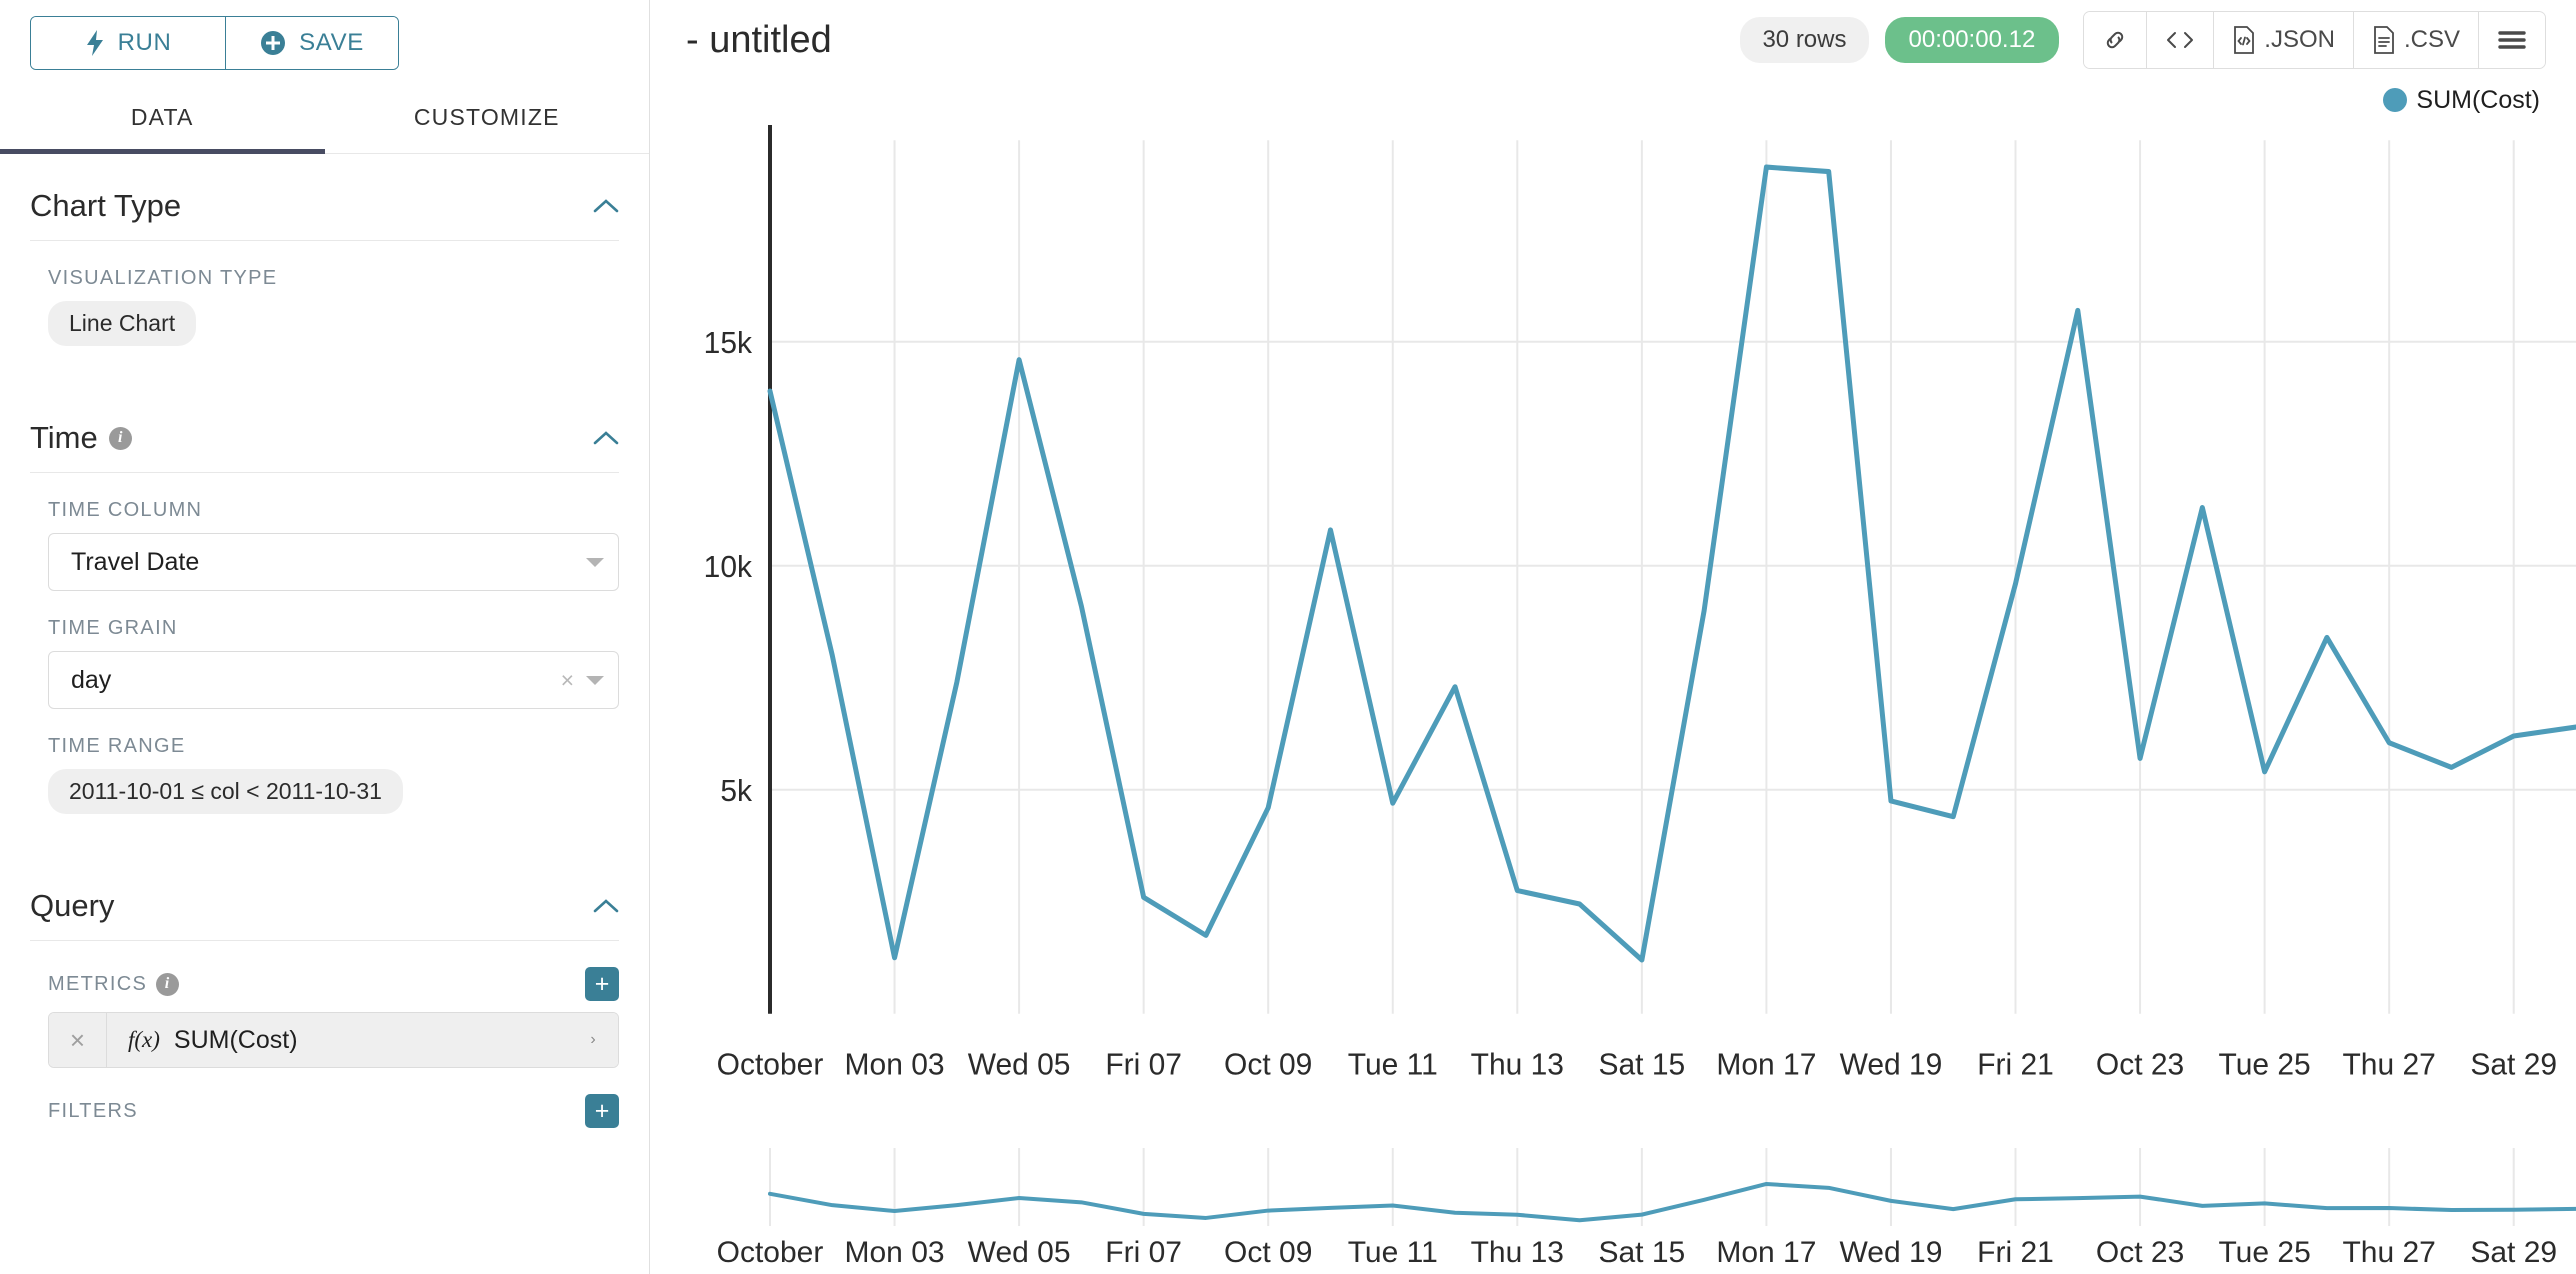  I want to click on run-button: RUN, so click(128, 43).